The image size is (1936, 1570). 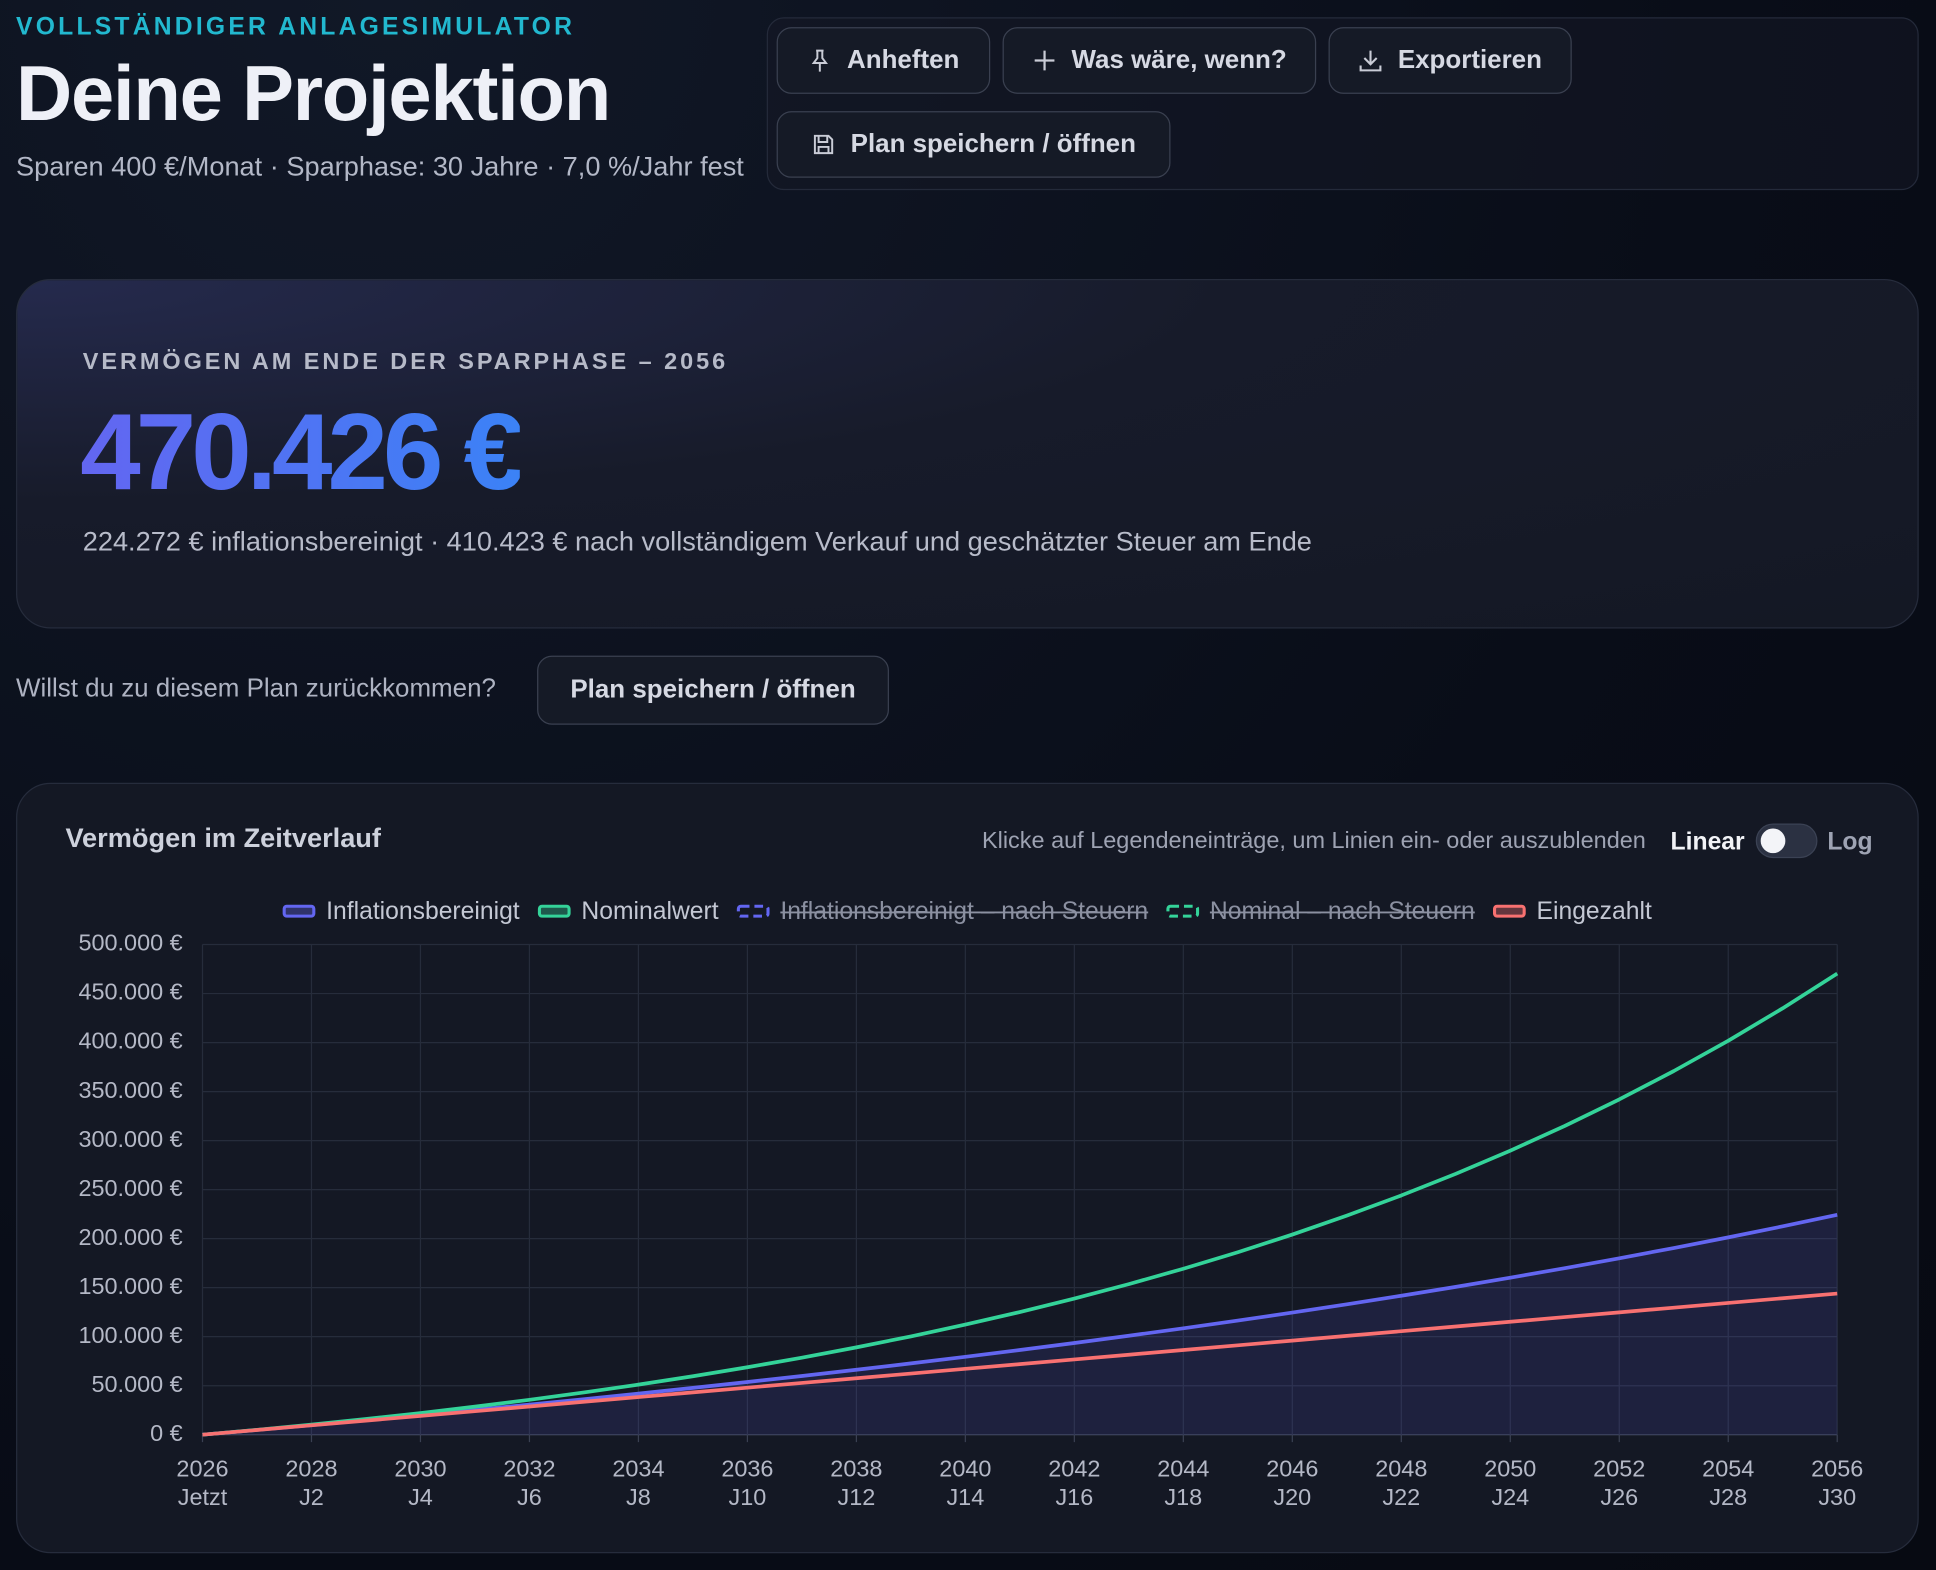 I want to click on x-tick-sublabel: J14, so click(x=965, y=1497).